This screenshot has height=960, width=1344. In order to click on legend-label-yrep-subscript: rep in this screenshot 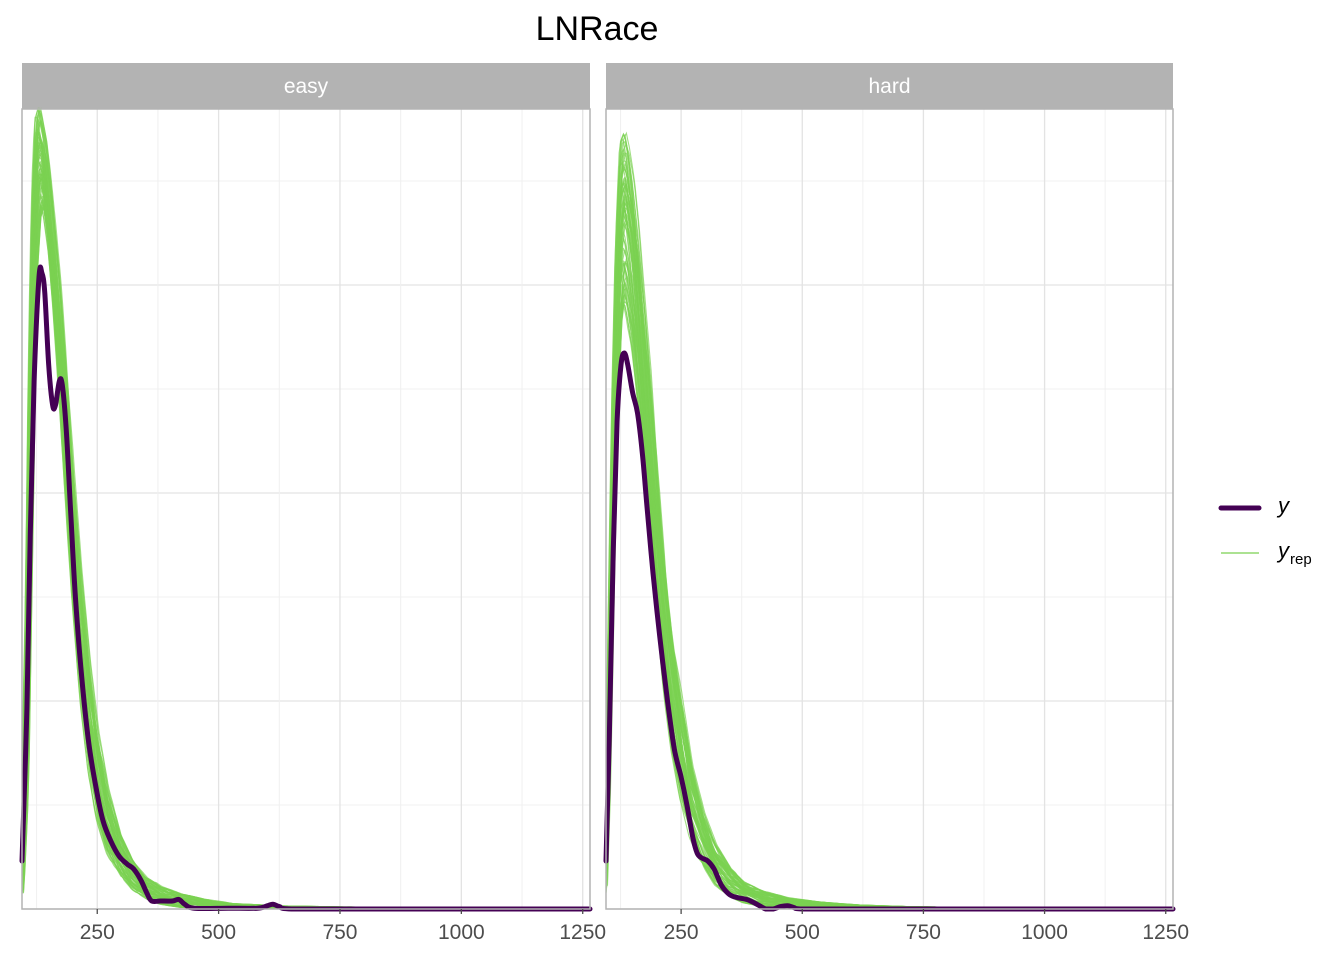, I will do `click(1301, 559)`.